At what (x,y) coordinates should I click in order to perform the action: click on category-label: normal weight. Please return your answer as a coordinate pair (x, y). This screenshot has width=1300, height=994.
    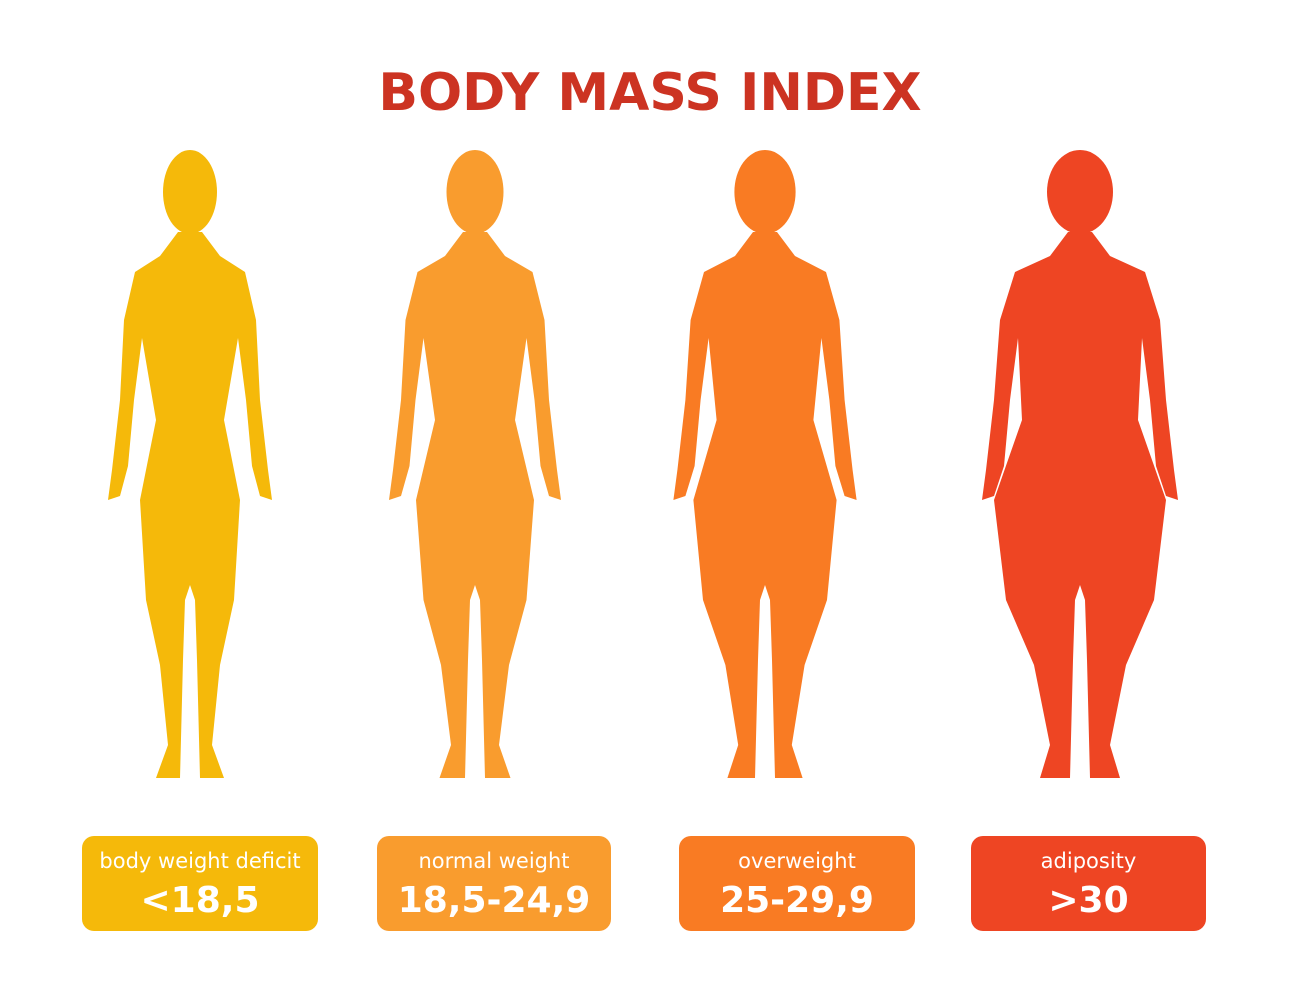
    Looking at the image, I should click on (493, 861).